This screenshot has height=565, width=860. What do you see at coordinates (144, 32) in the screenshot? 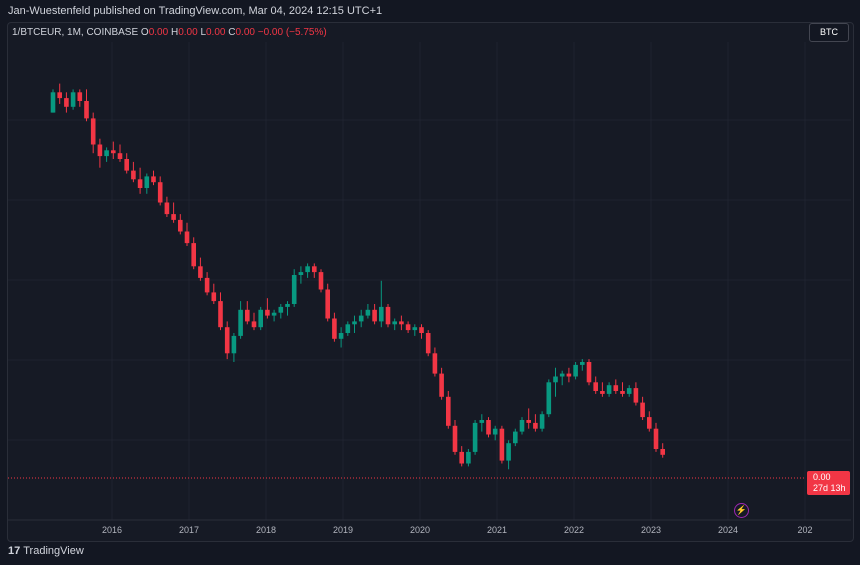
I see `open-label: O` at bounding box center [144, 32].